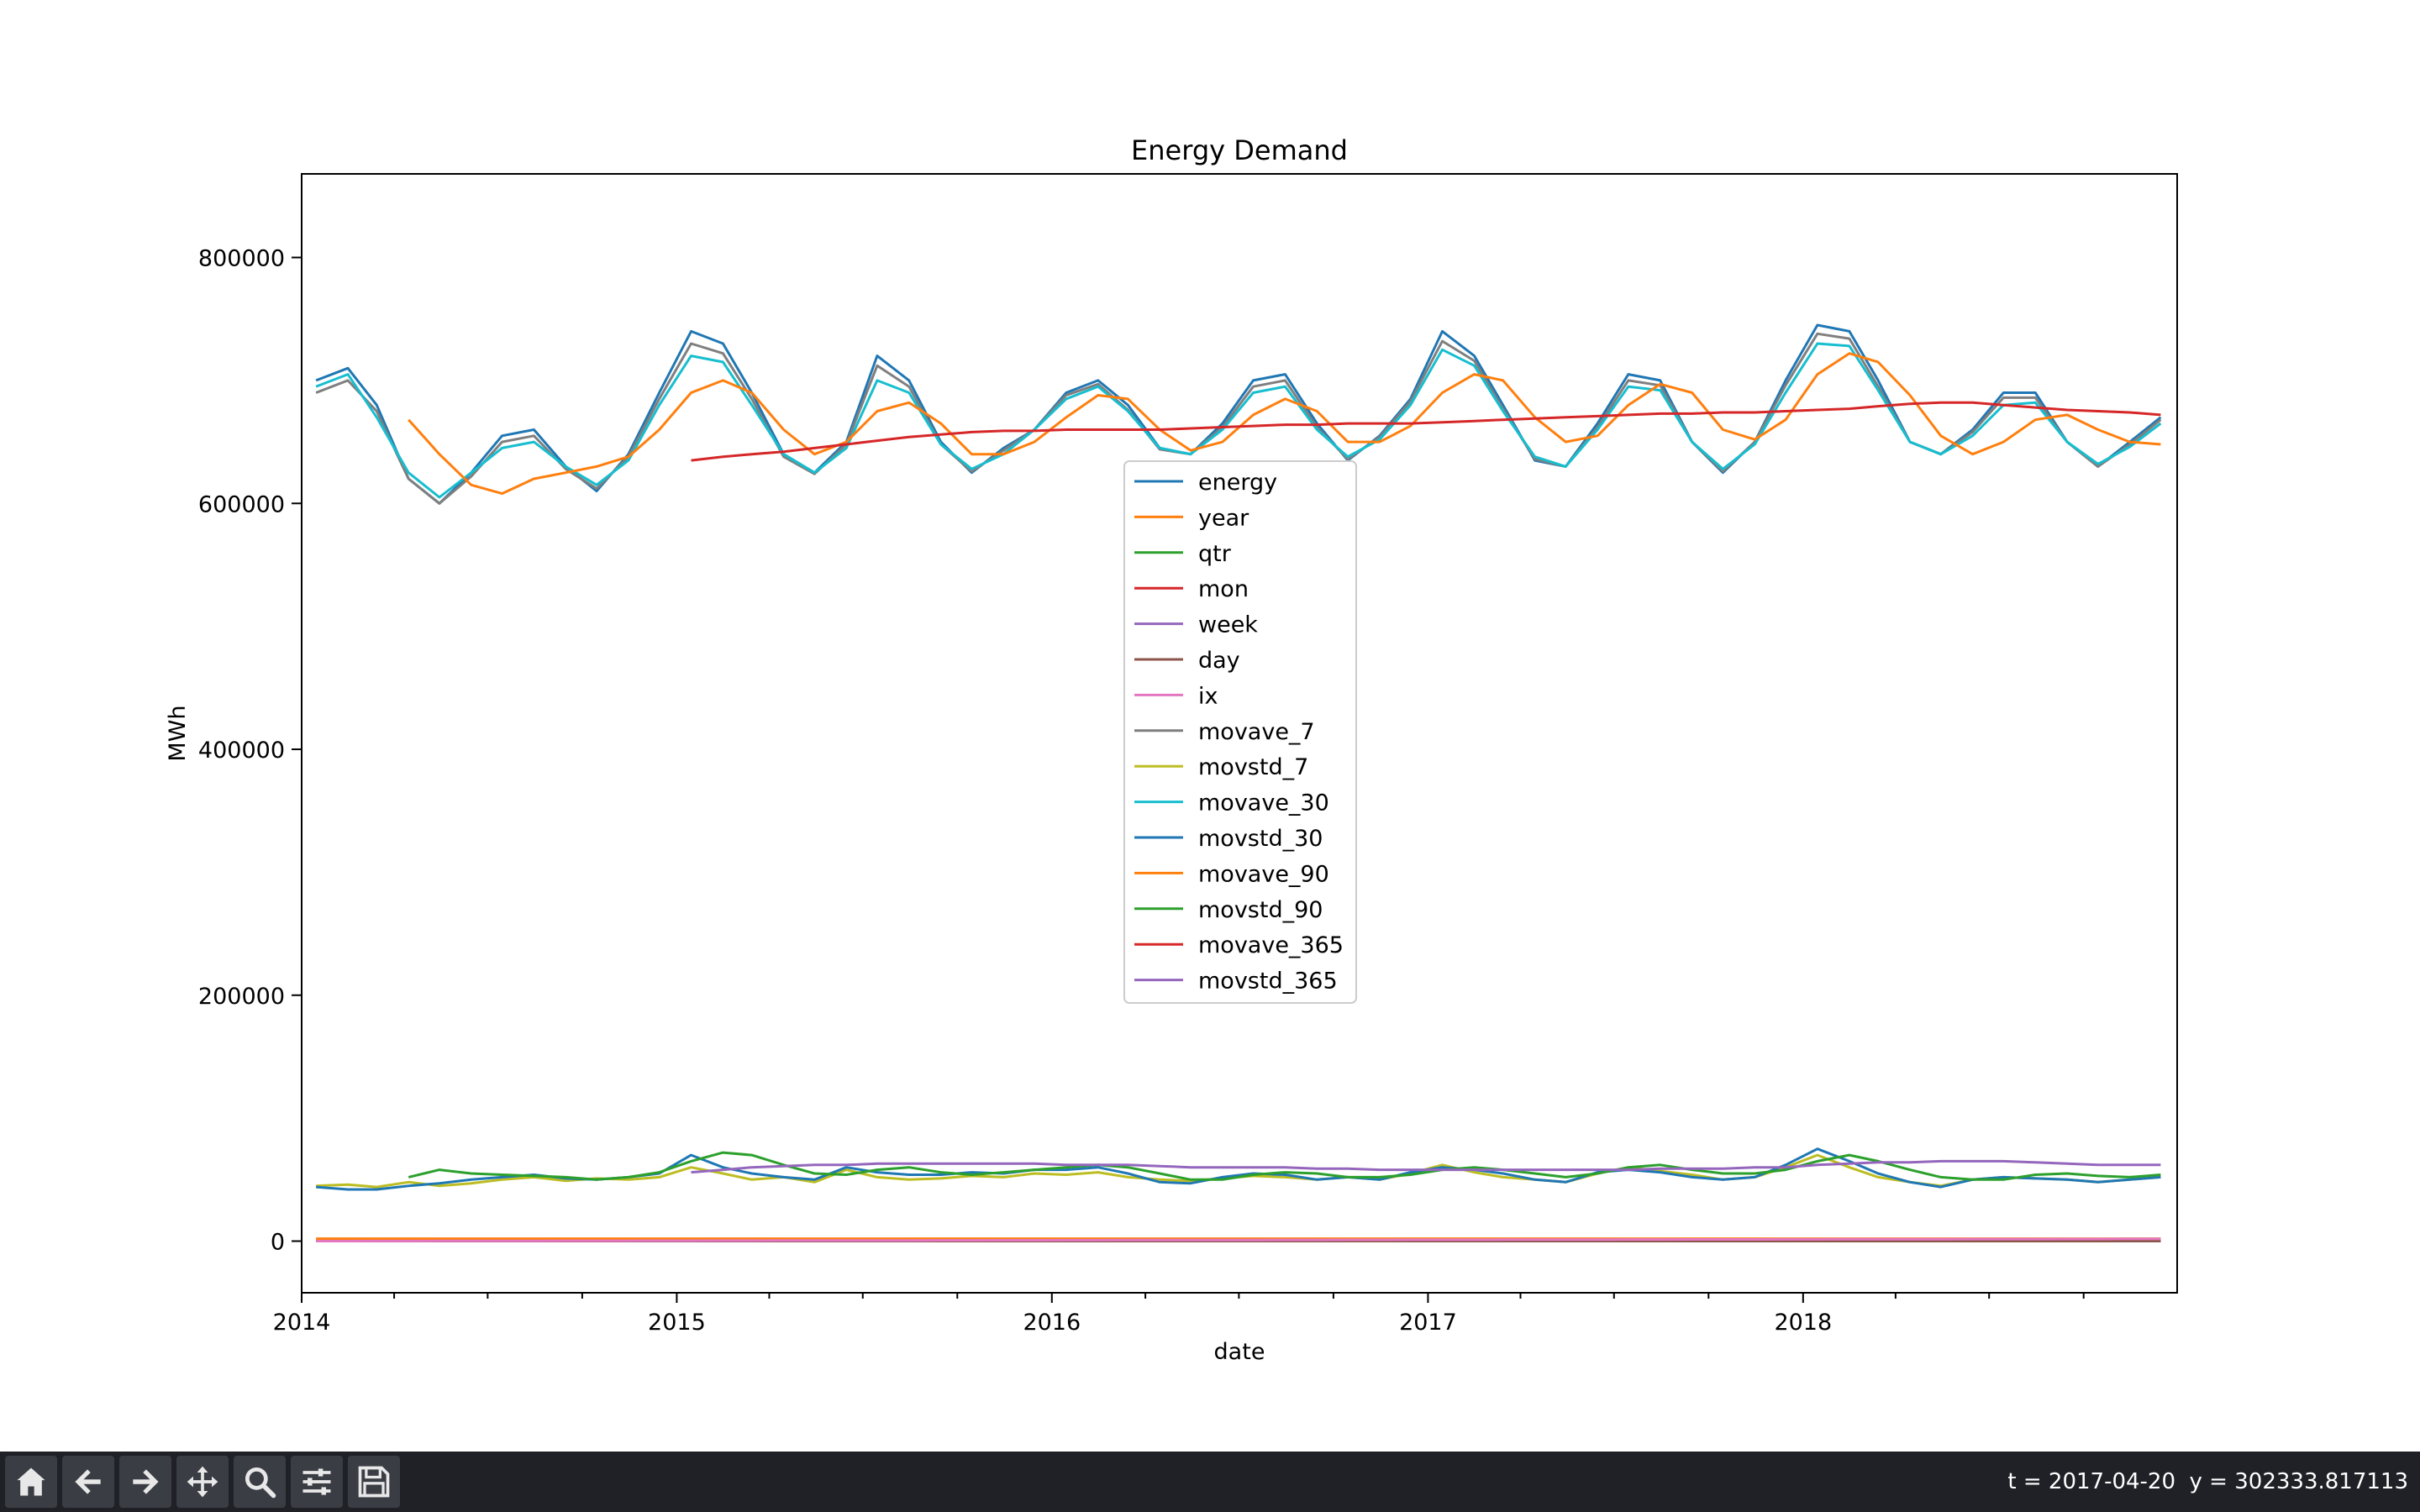 The image size is (2420, 1512). What do you see at coordinates (241, 997) in the screenshot?
I see `y-tick-label: 200000` at bounding box center [241, 997].